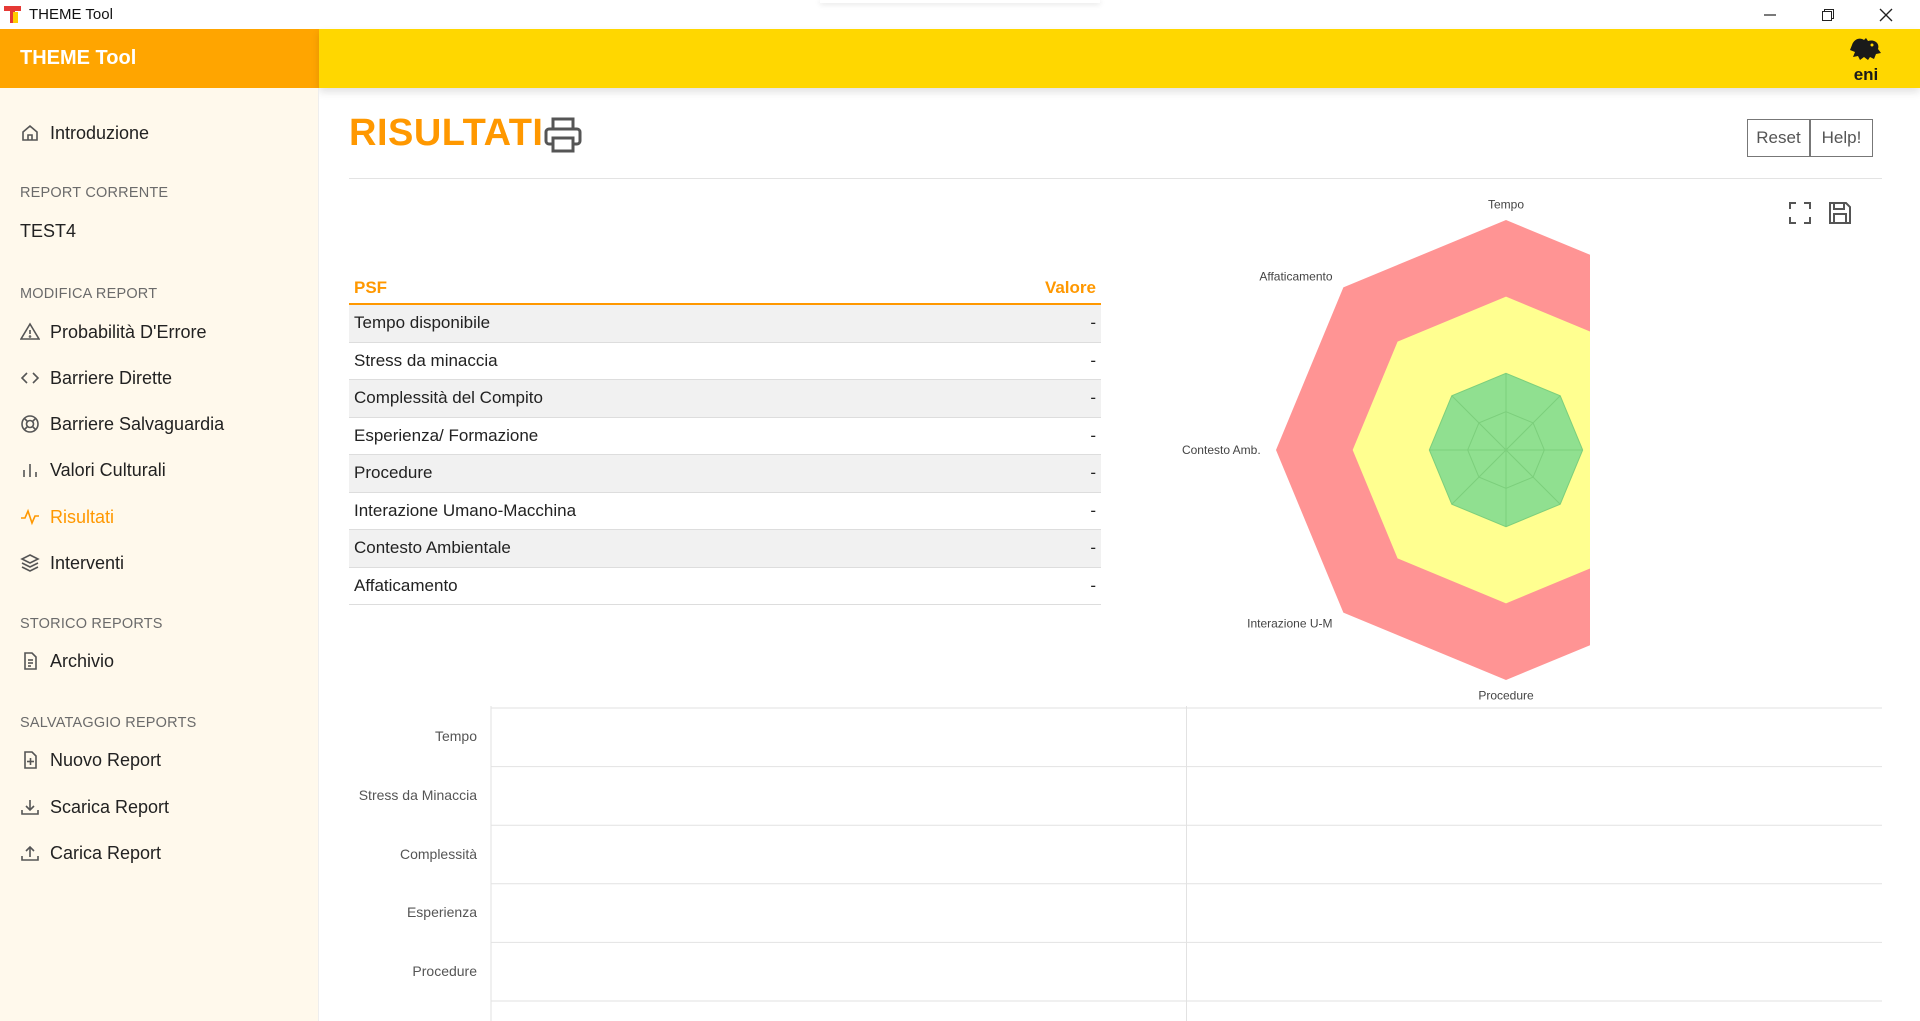  Describe the element at coordinates (1866, 60) in the screenshot. I see `eni-logo-icon: eni` at that location.